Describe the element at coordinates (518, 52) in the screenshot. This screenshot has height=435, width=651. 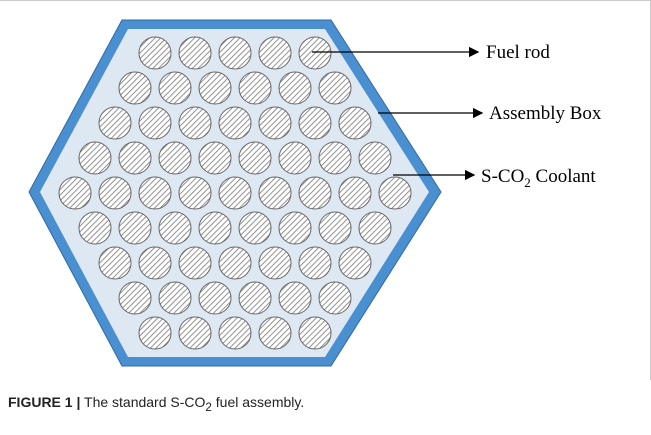
I see `label: Fuel rod` at that location.